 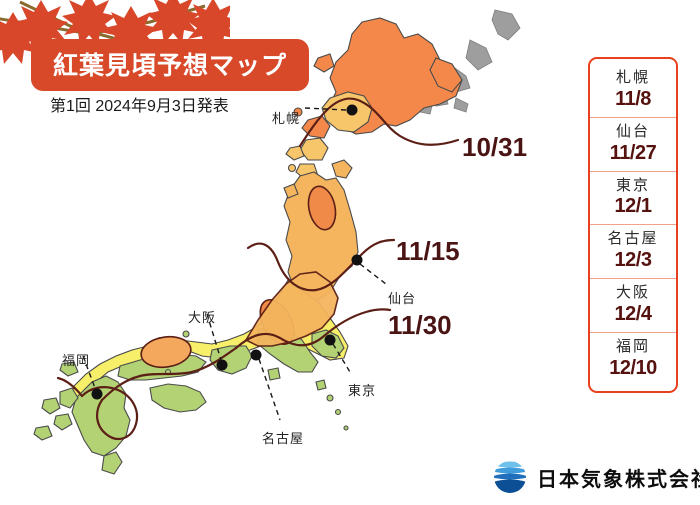 What do you see at coordinates (330, 340) in the screenshot?
I see `city-dot-tokyo` at bounding box center [330, 340].